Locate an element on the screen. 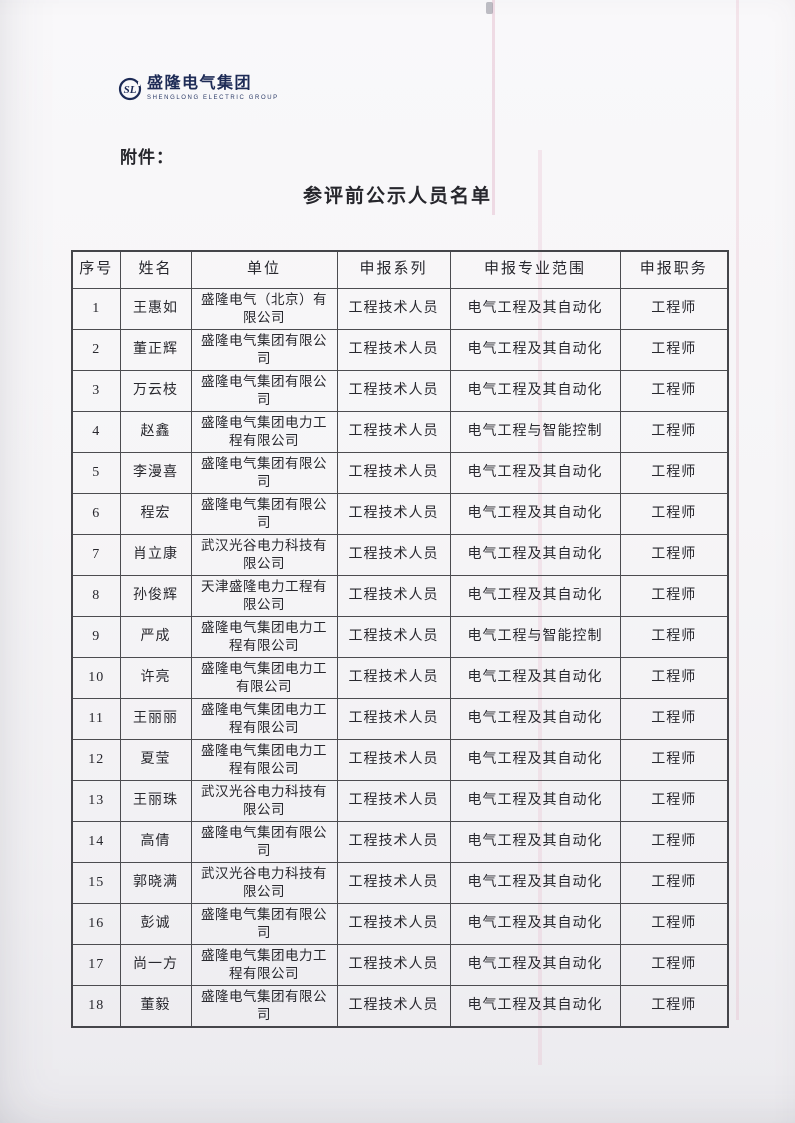 The width and height of the screenshot is (795, 1123). table-row: 14 高倩 盛隆电气集团有限公司 工程技术人员 电气工程及其自动化 工程师 is located at coordinates (400, 842).